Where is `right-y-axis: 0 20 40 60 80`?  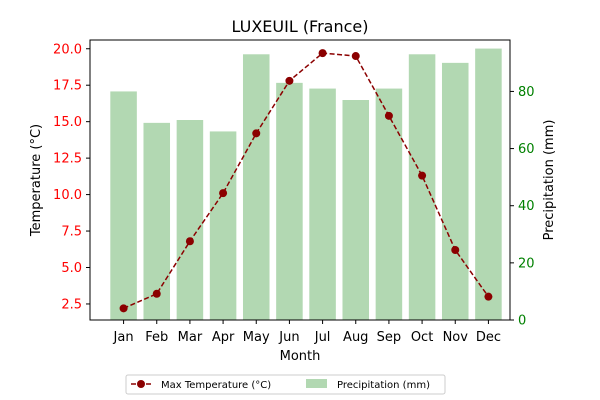 right-y-axis: 0 20 40 60 80 is located at coordinates (522, 207).